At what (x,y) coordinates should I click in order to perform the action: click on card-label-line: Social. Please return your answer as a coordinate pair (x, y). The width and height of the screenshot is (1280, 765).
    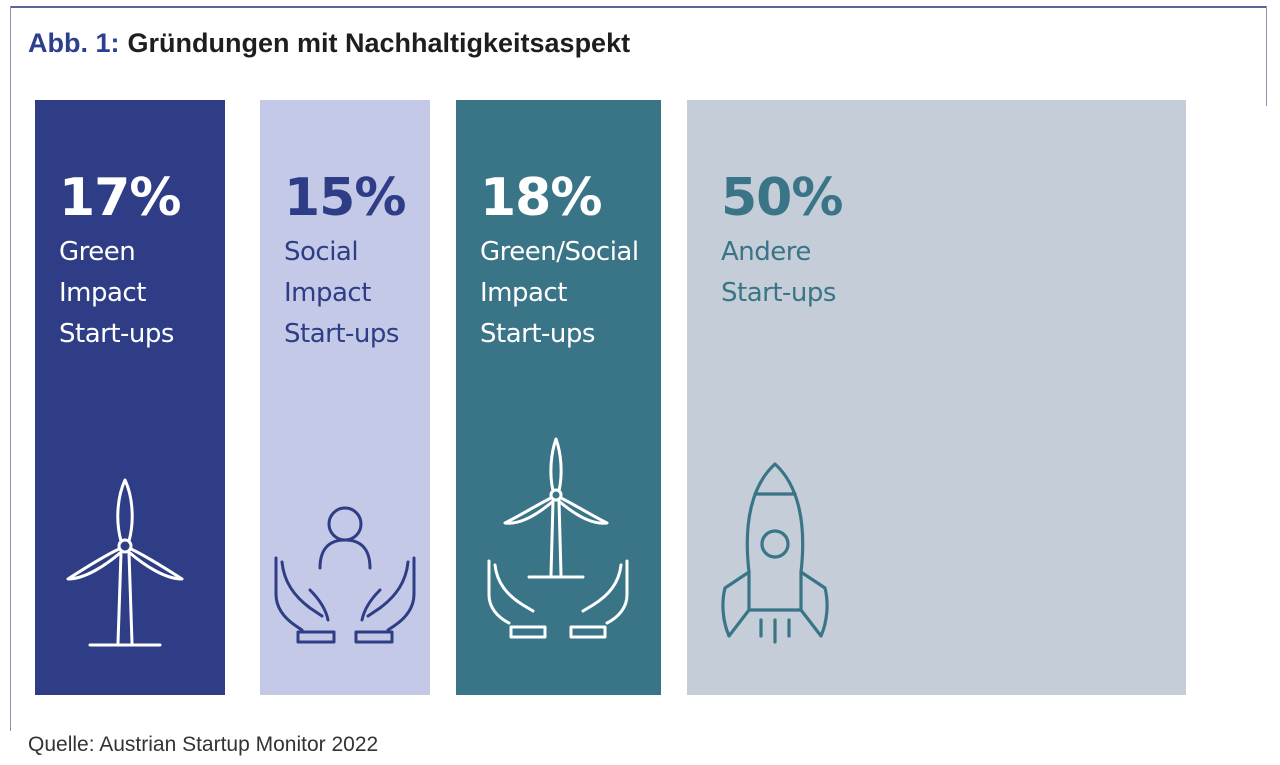
    Looking at the image, I should click on (321, 252).